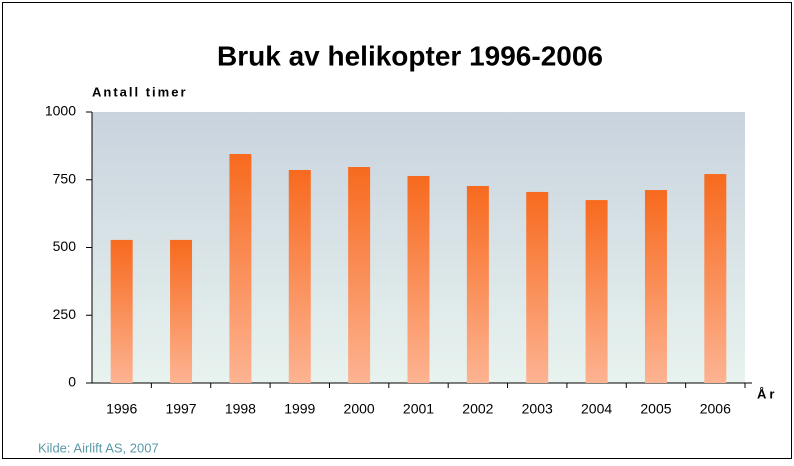 This screenshot has height=466, width=794. What do you see at coordinates (410, 55) in the screenshot?
I see `chart-title: Bruk av helikopter 1996-2006` at bounding box center [410, 55].